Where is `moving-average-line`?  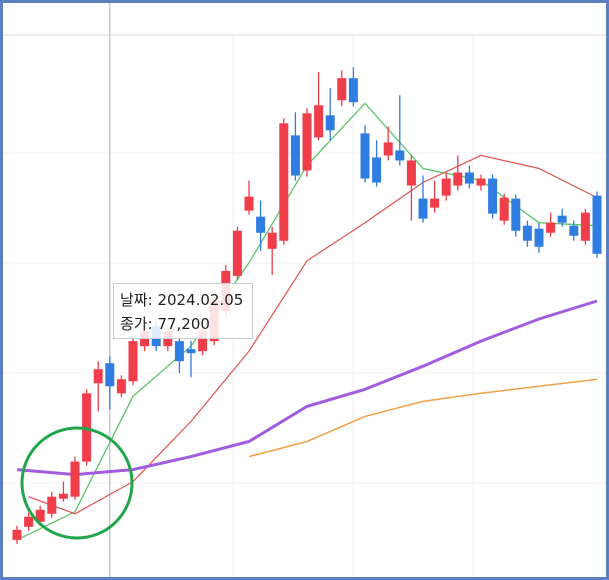
moving-average-line is located at coordinates (423, 418).